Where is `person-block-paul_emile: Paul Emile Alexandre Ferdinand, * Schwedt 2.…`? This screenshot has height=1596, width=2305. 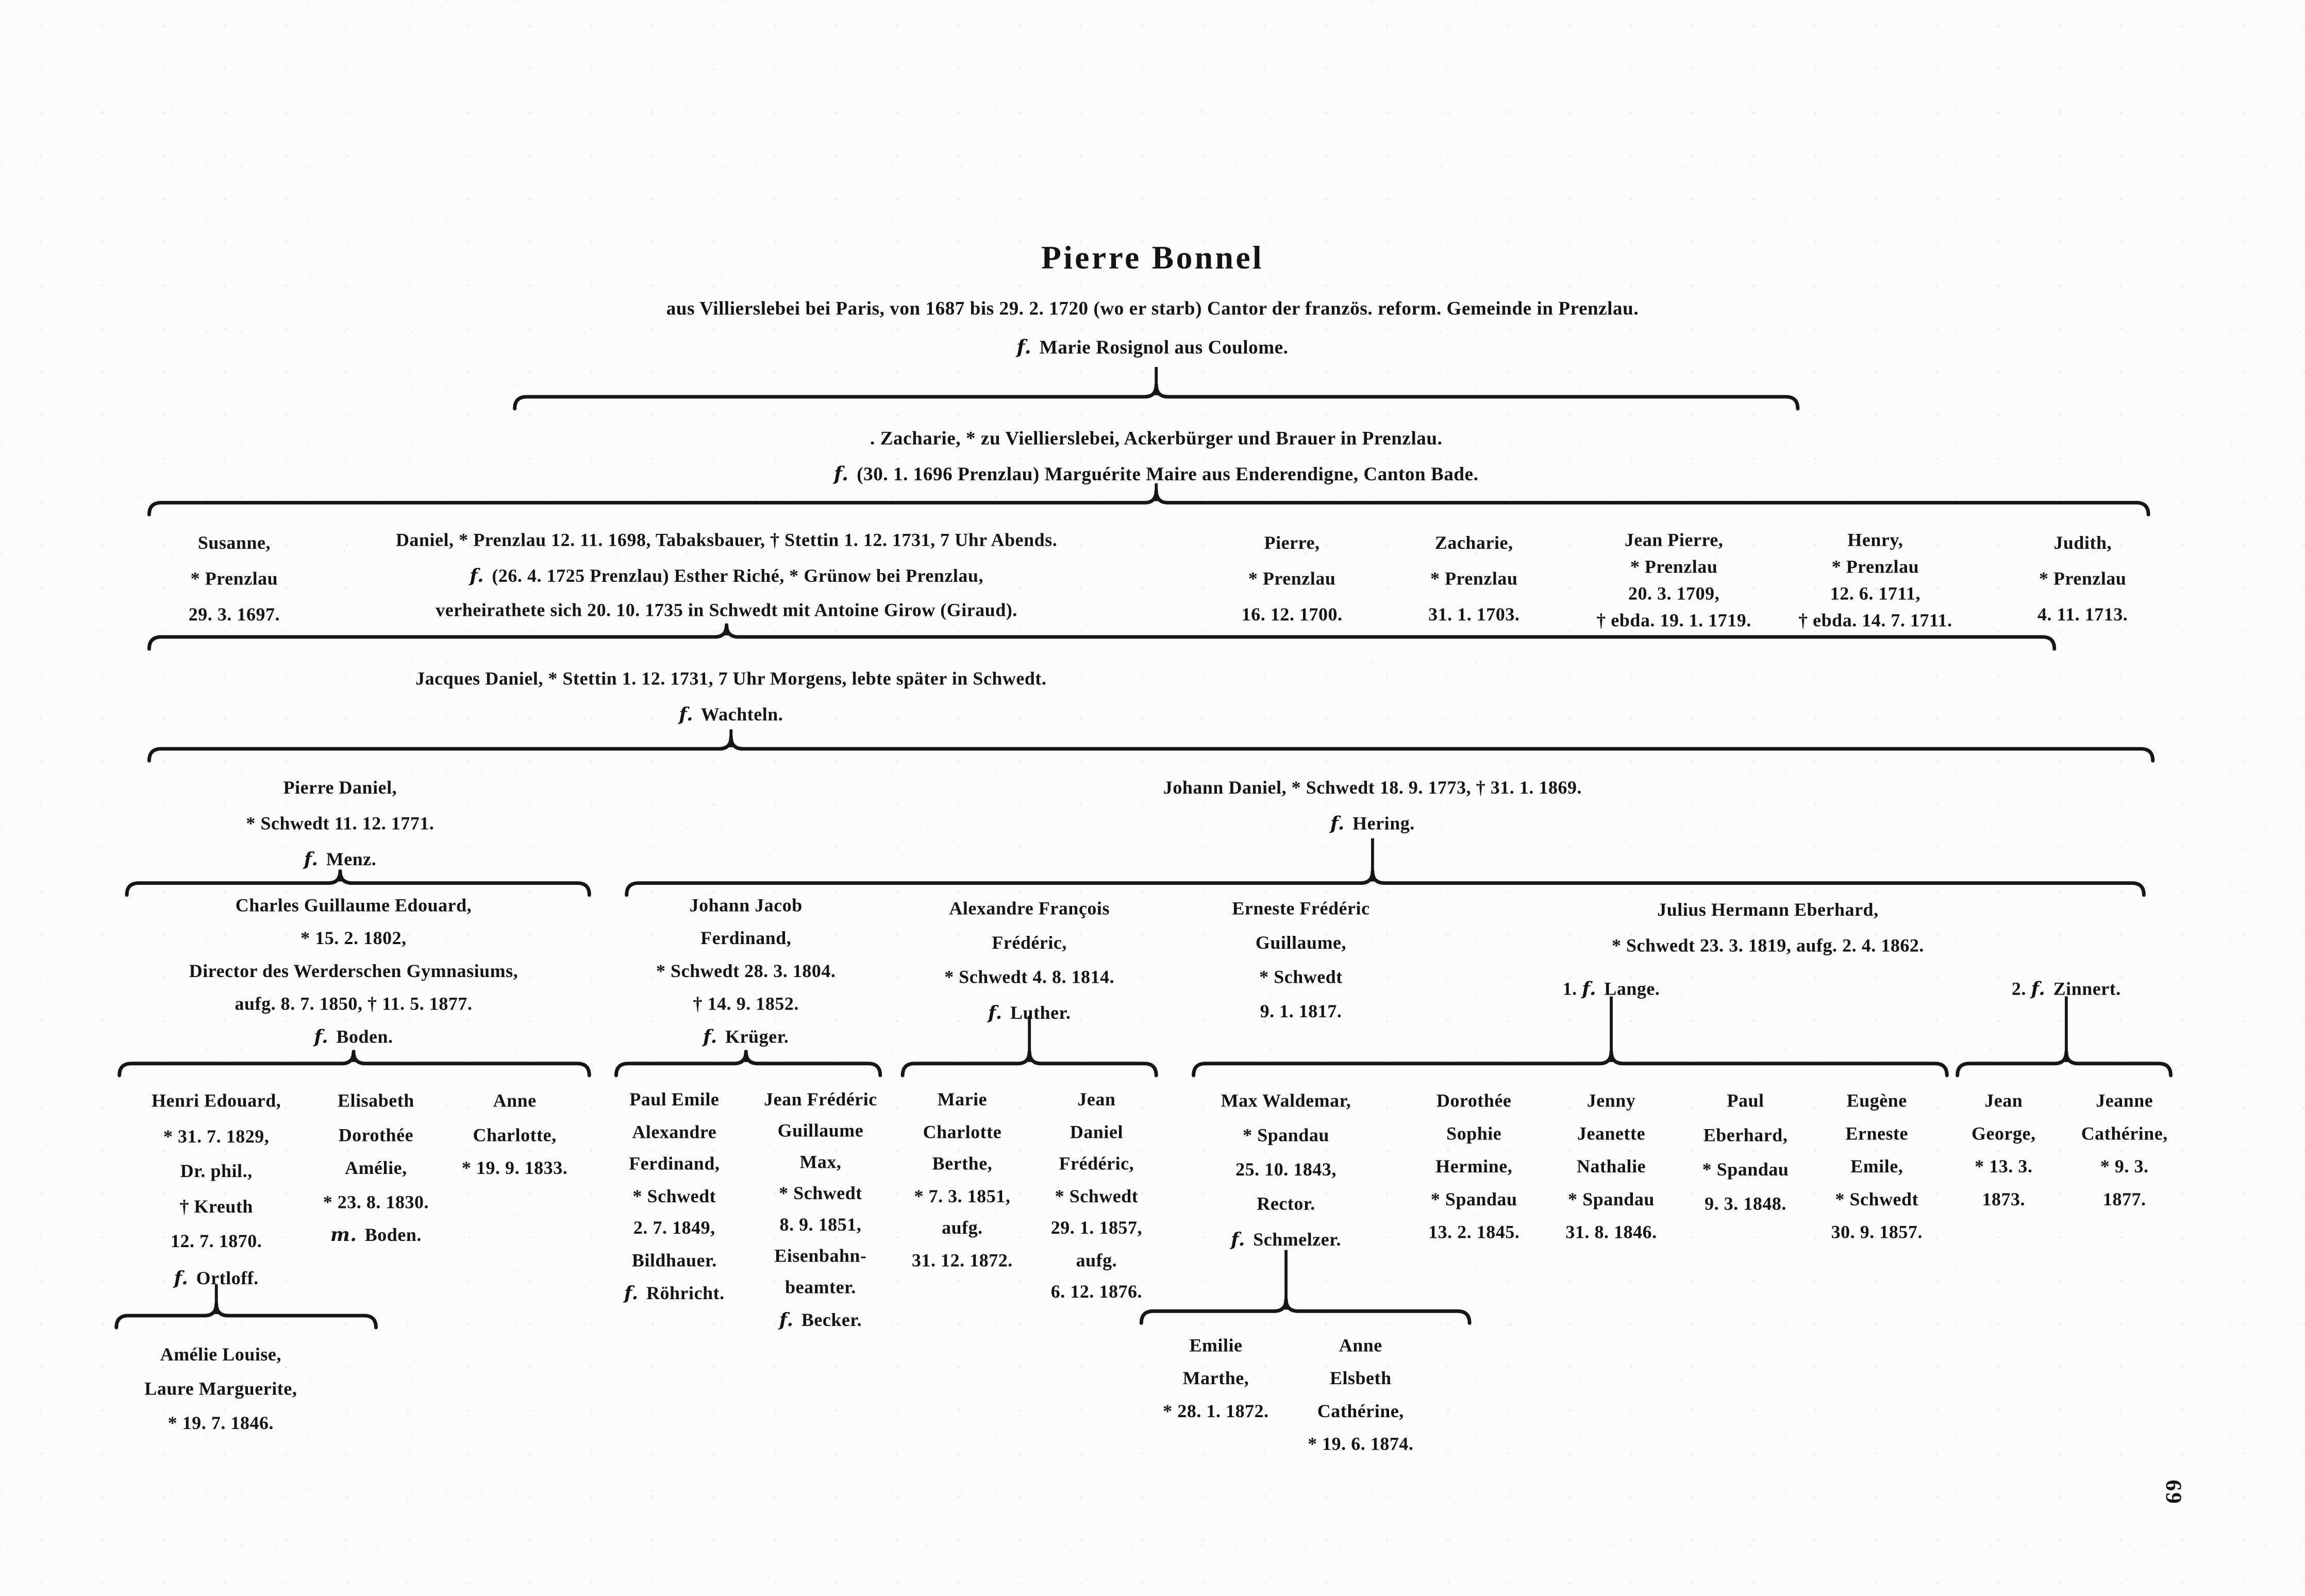 person-block-paul_emile: Paul Emile Alexandre Ferdinand, * Schwedt 2.… is located at coordinates (674, 1197).